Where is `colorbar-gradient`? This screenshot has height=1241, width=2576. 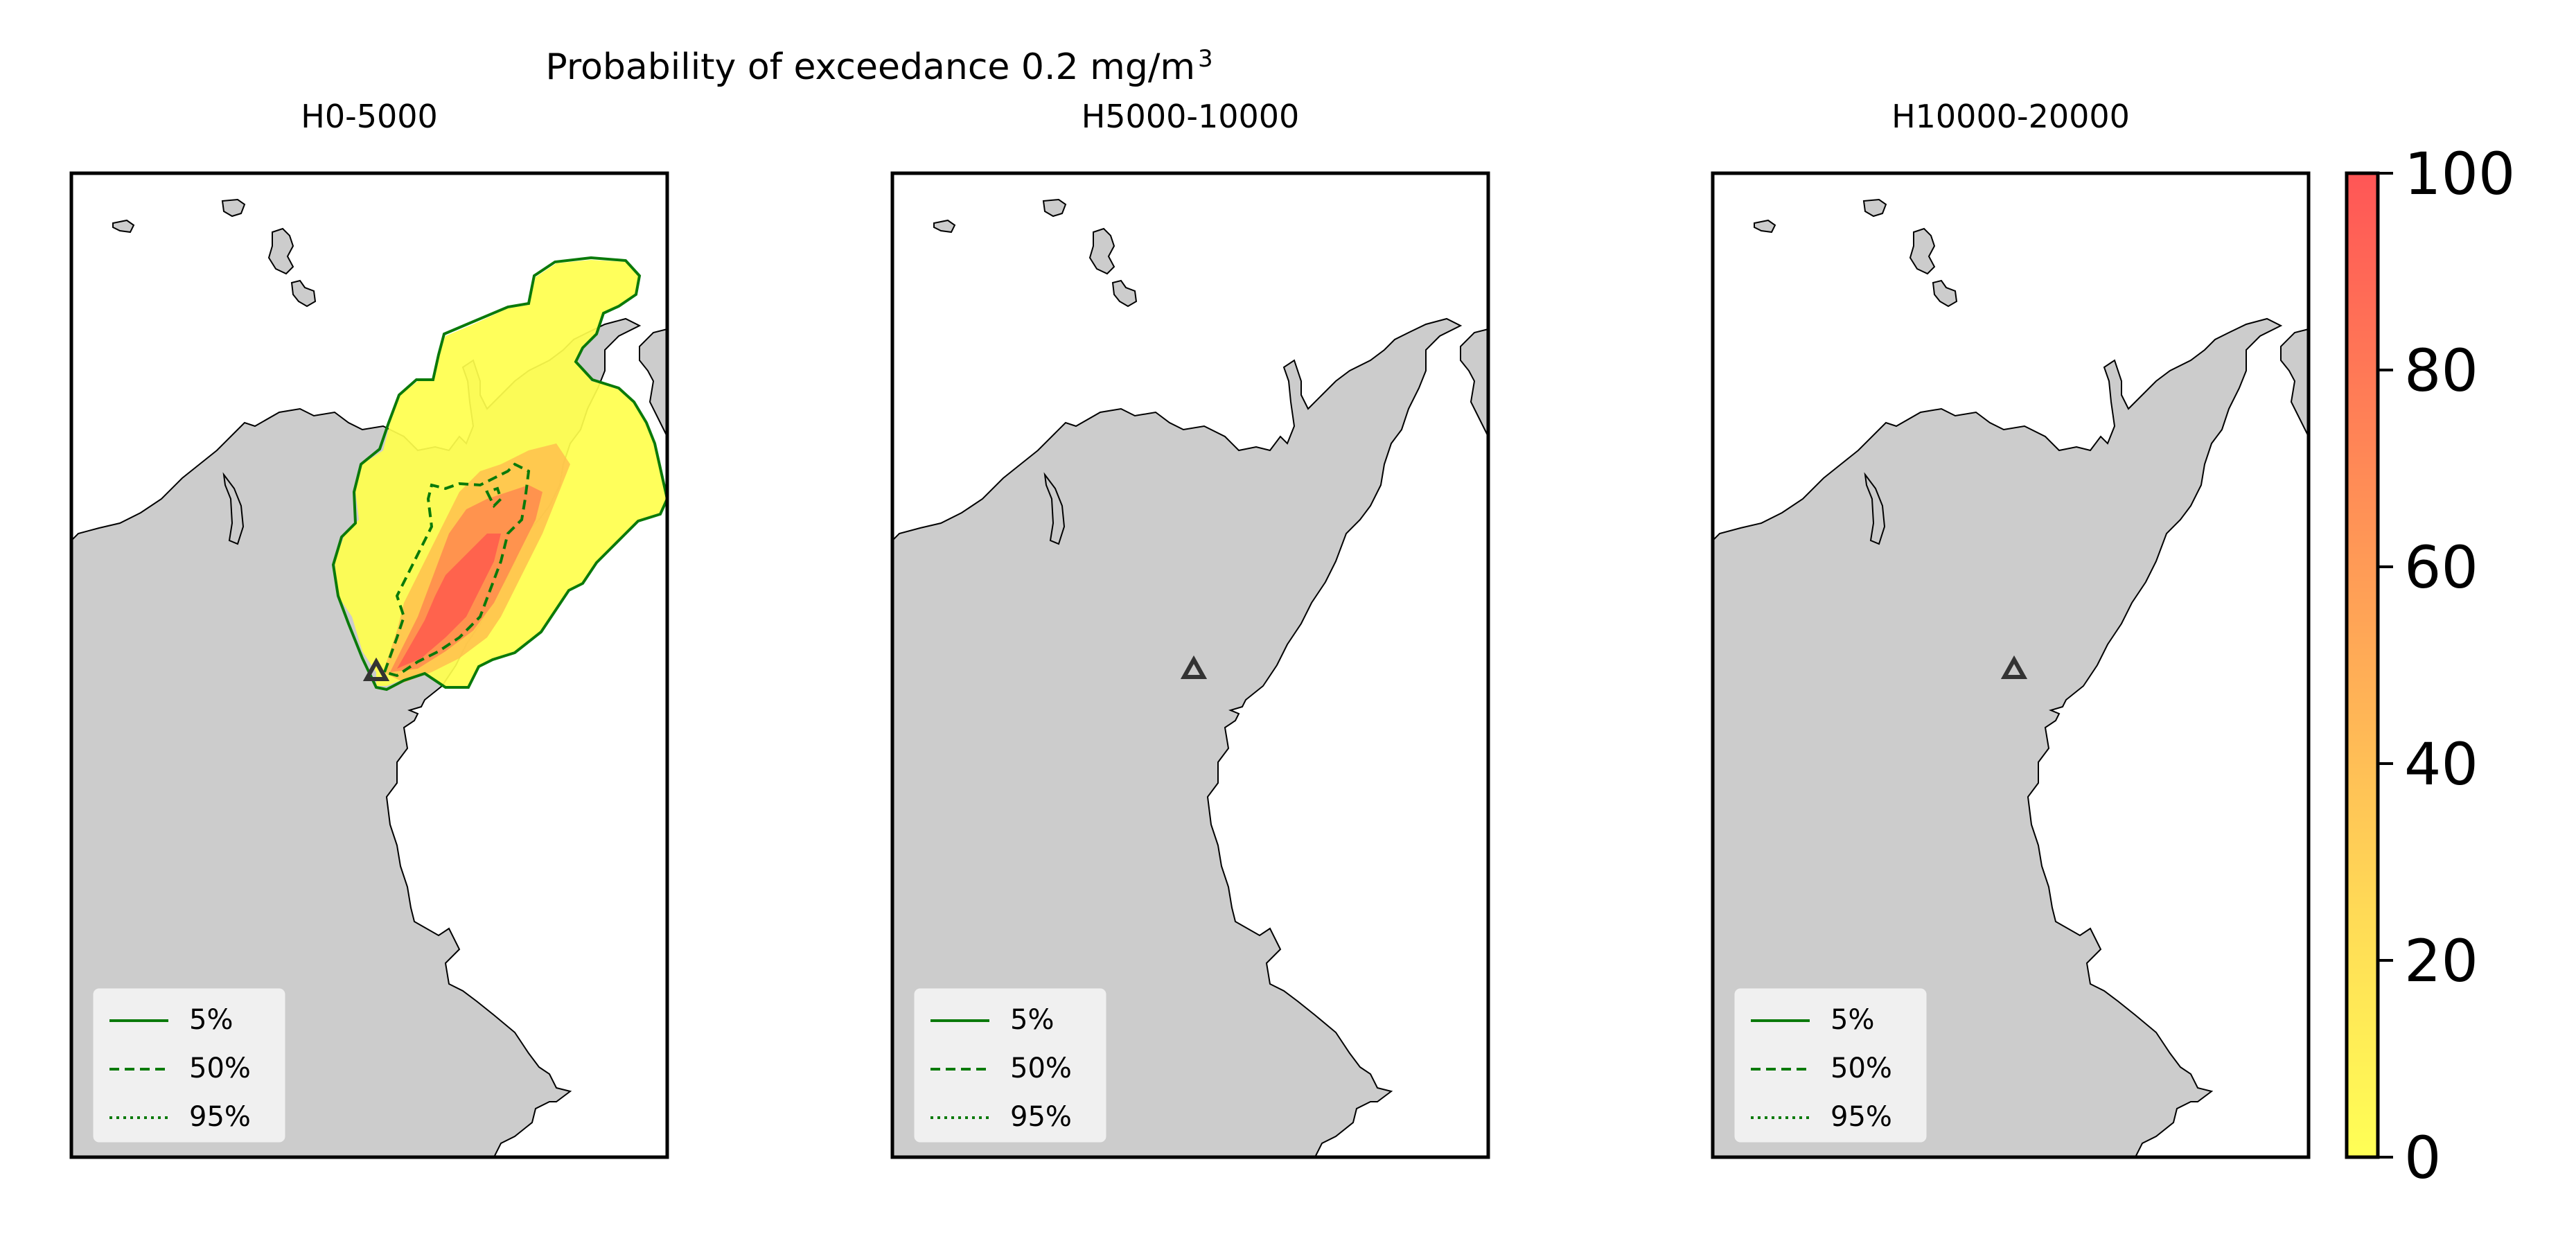 colorbar-gradient is located at coordinates (2362, 665).